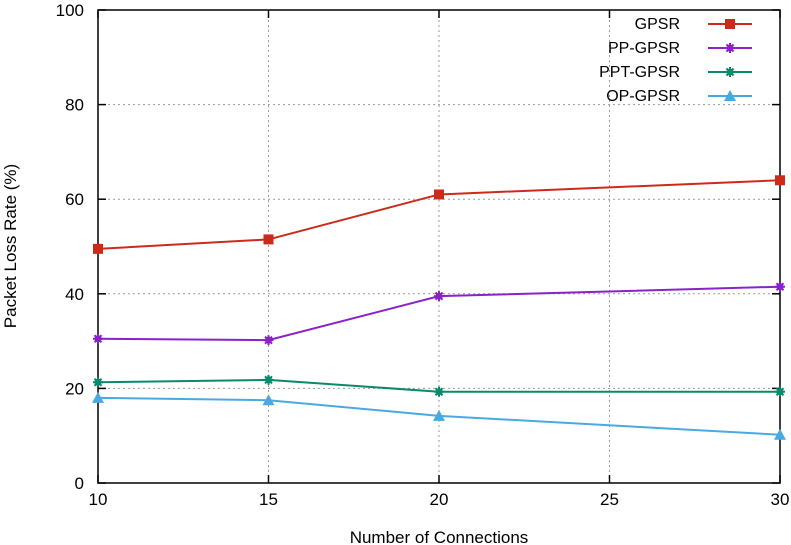 The width and height of the screenshot is (791, 545). I want to click on series-line-gpsr, so click(439, 214).